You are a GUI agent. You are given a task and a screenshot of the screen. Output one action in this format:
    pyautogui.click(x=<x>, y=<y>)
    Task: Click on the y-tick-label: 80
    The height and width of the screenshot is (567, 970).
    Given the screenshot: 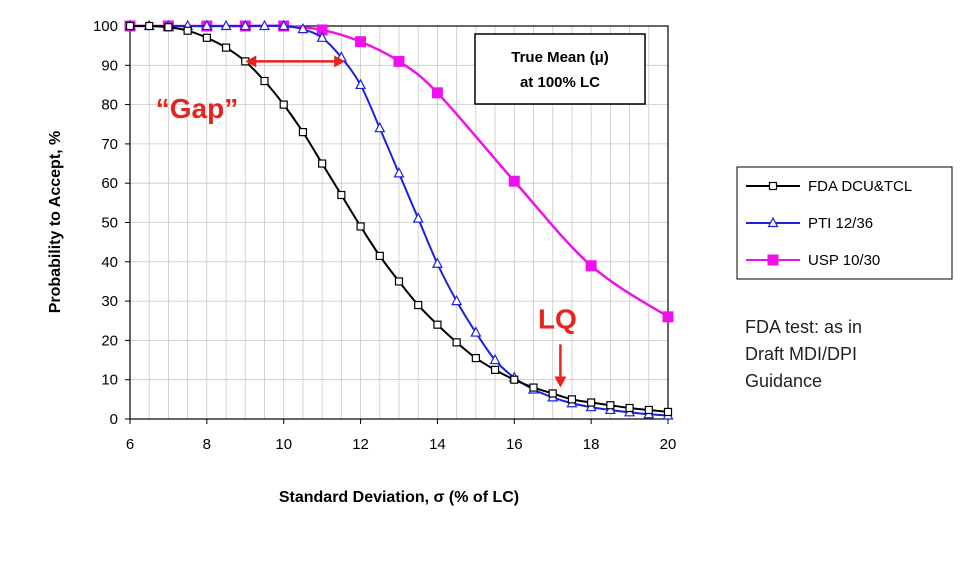 What is the action you would take?
    pyautogui.click(x=109, y=105)
    